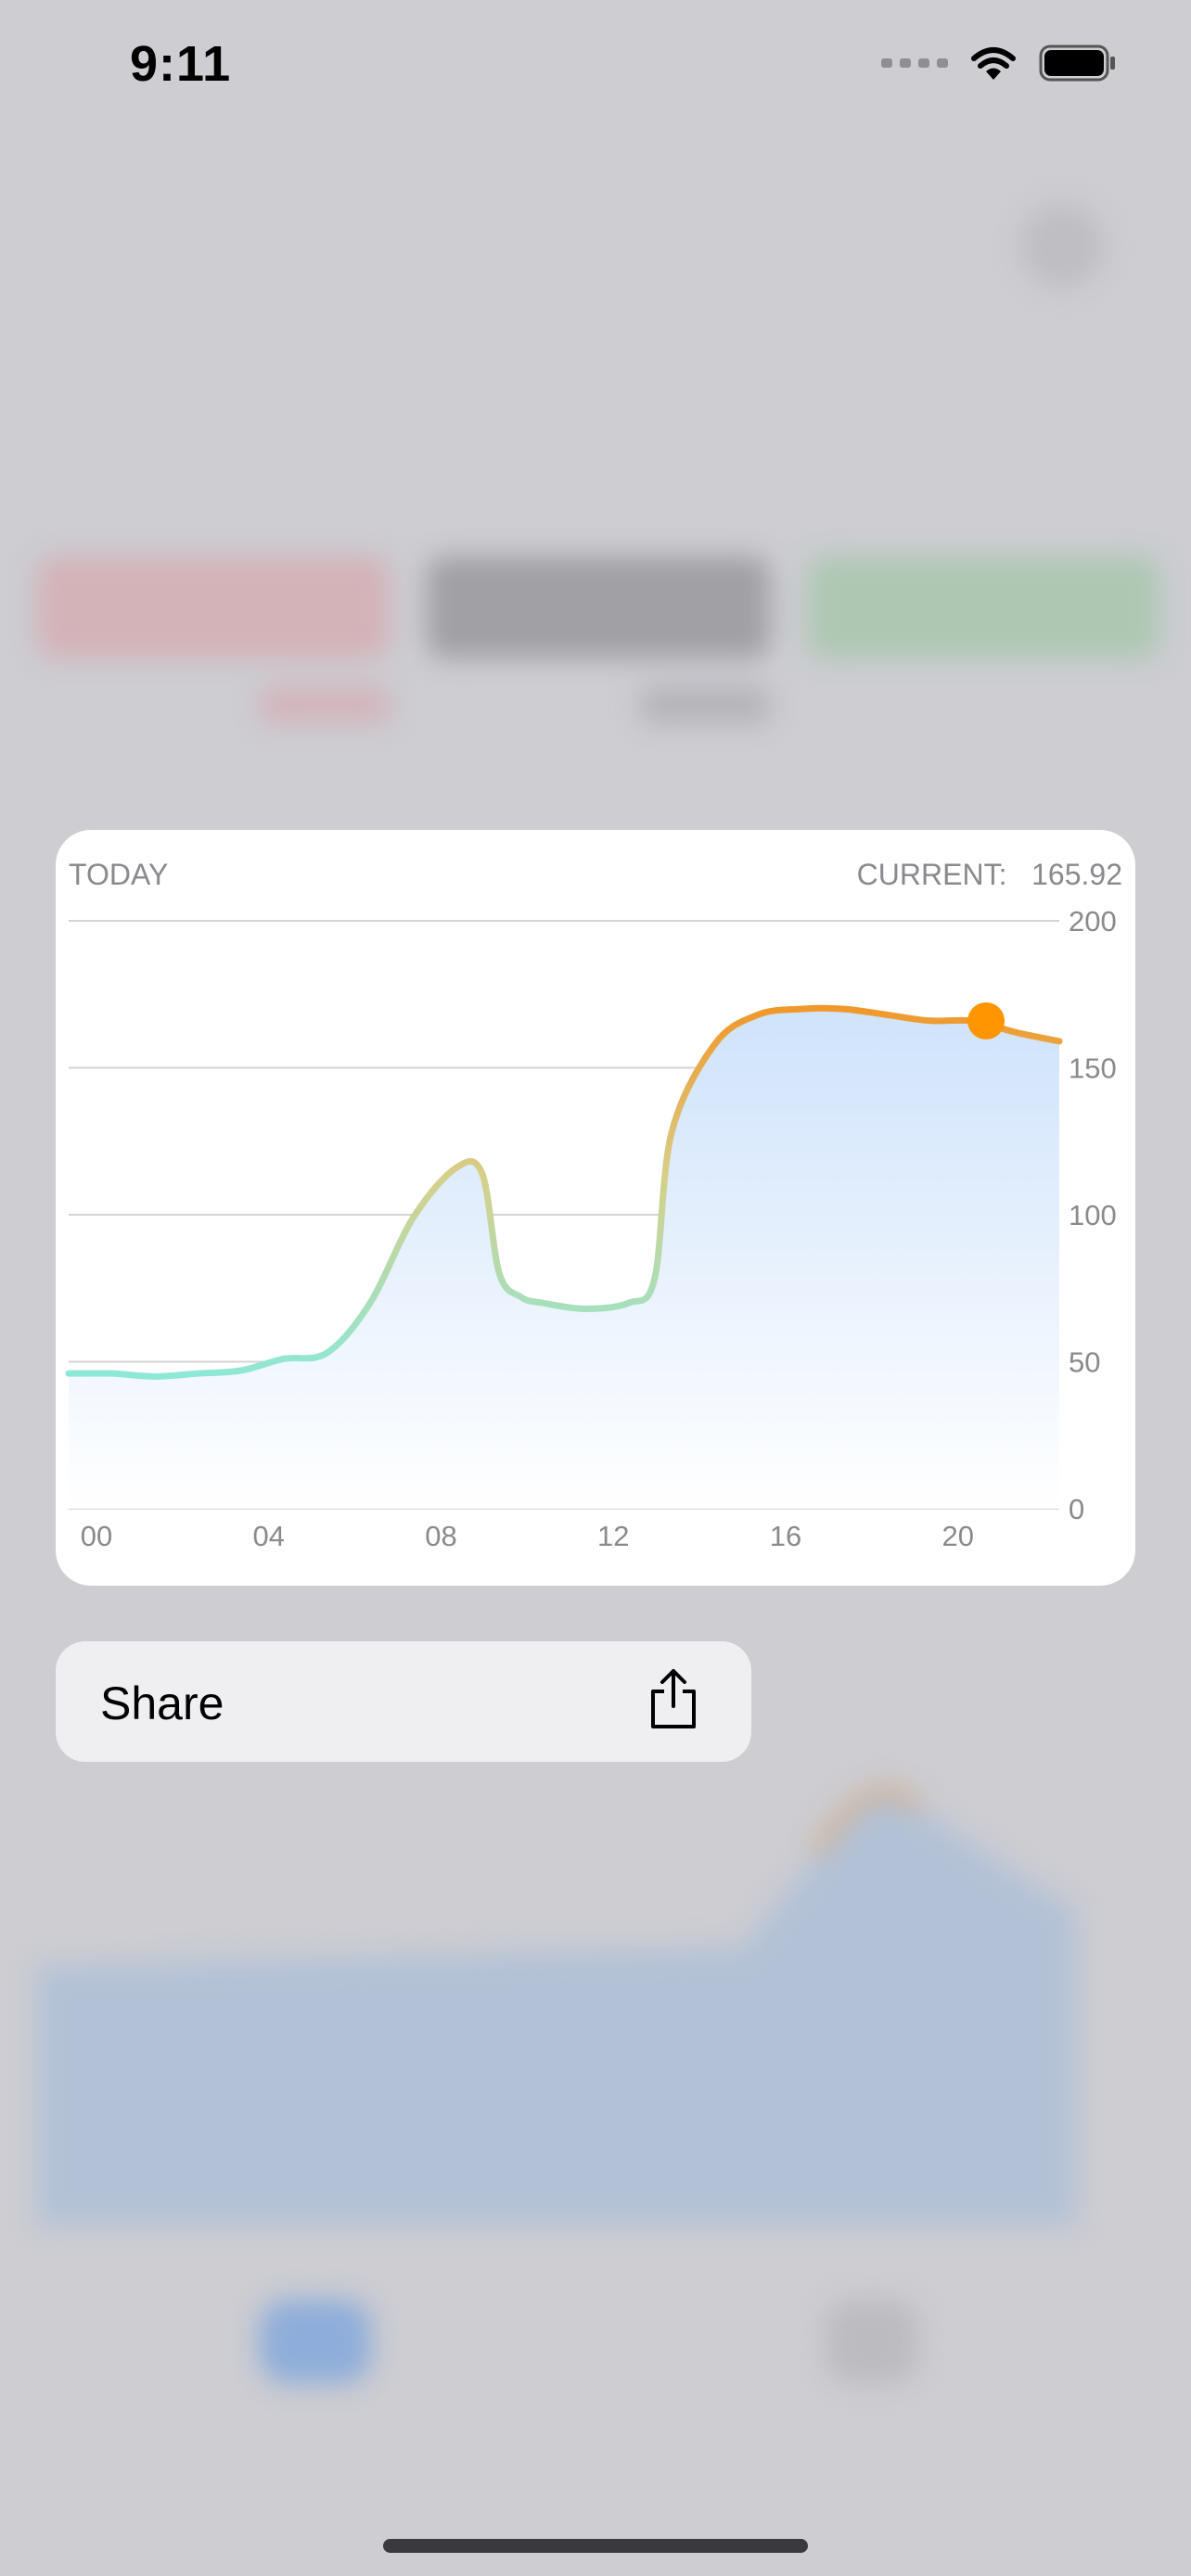 The width and height of the screenshot is (1191, 2576). Describe the element at coordinates (440, 1536) in the screenshot. I see `x-tick-label: 08` at that location.